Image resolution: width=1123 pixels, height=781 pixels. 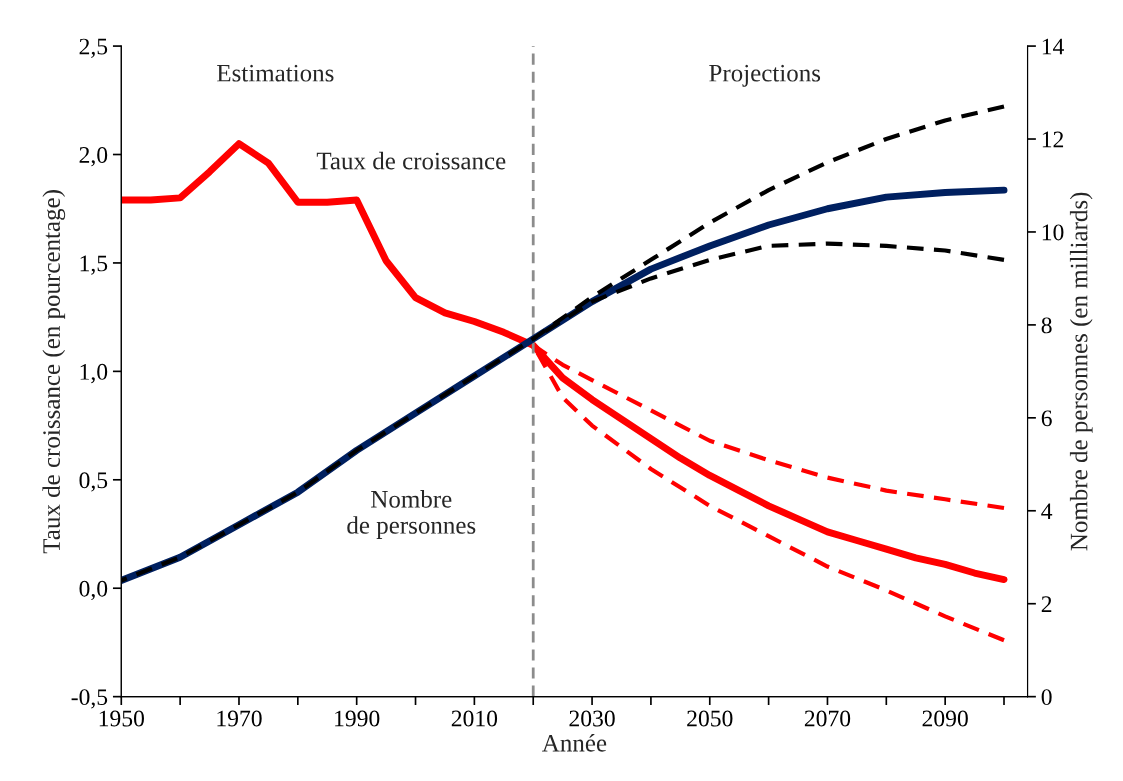 I want to click on x-tick-label: 2090, so click(x=945, y=718).